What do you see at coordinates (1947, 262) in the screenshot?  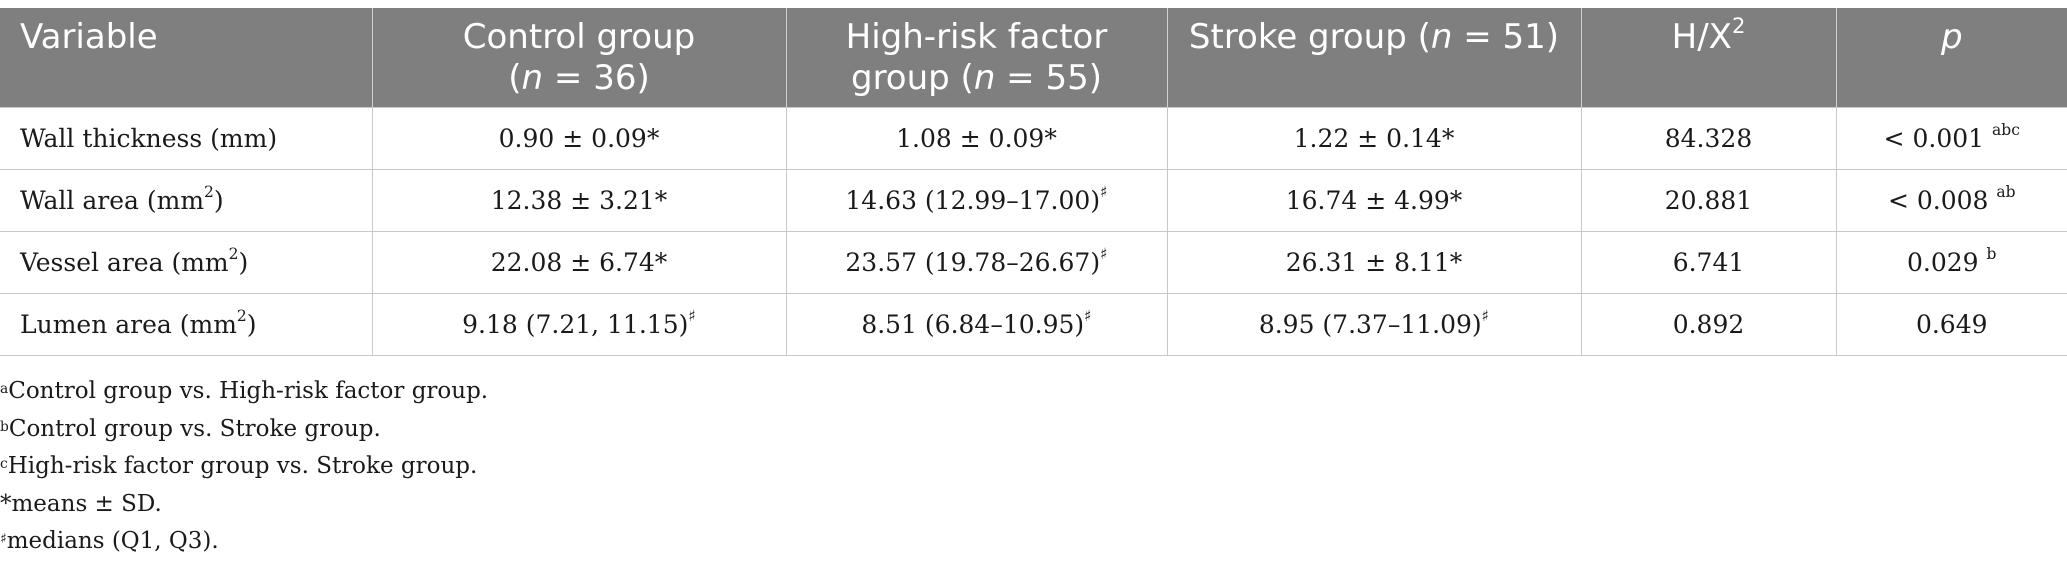 I see `p-value: 0.029` at bounding box center [1947, 262].